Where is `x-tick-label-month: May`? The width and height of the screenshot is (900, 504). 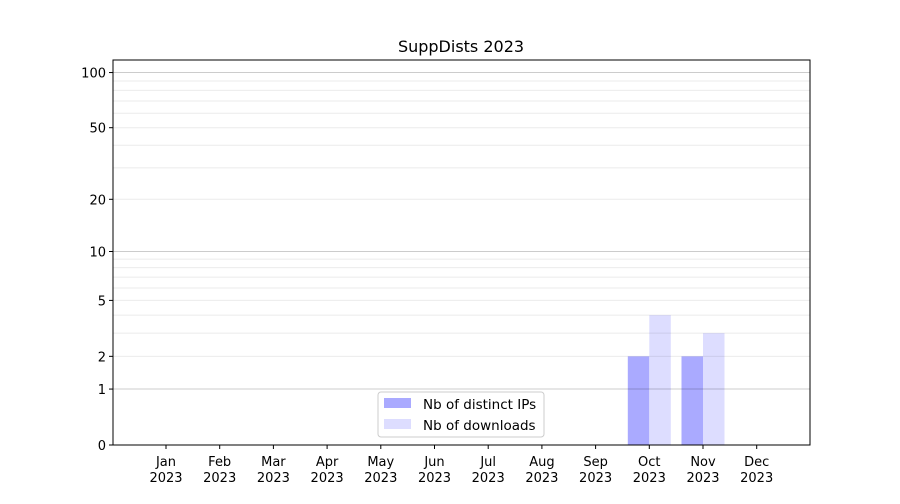
x-tick-label-month: May is located at coordinates (380, 462).